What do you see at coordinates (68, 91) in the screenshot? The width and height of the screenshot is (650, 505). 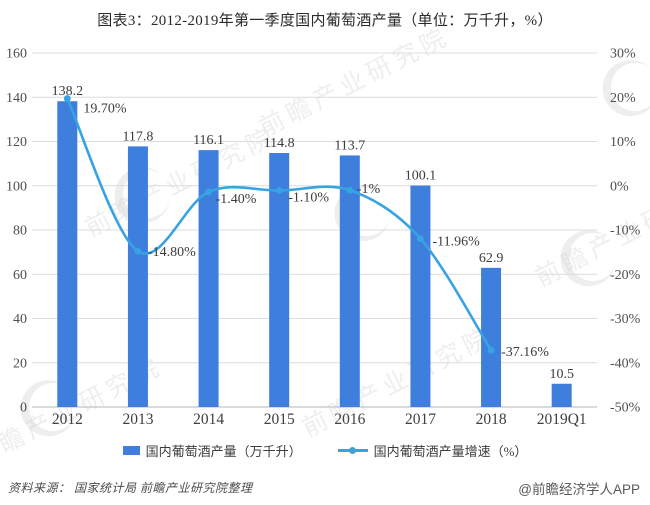 I see `bar-value-label: 138.2` at bounding box center [68, 91].